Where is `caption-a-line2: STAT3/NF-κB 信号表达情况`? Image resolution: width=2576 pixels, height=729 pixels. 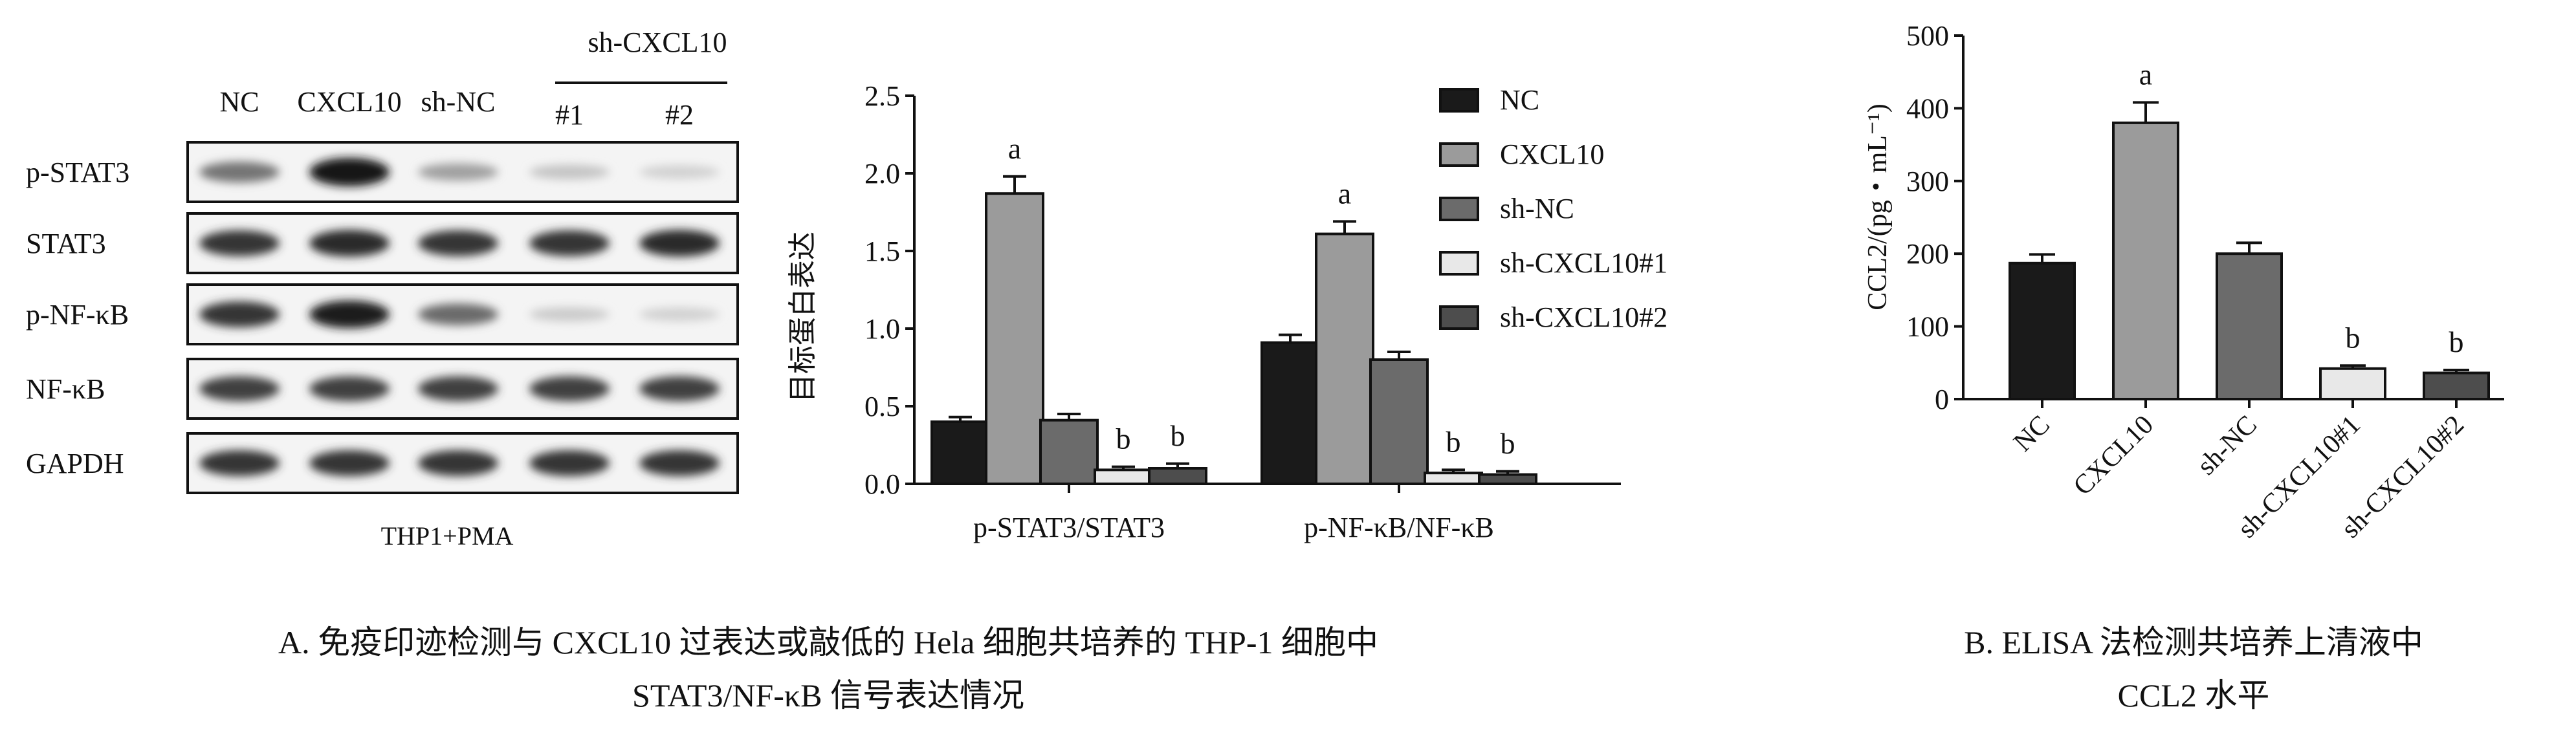
caption-a-line2: STAT3/NF-κB 信号表达情况 is located at coordinates (828, 695).